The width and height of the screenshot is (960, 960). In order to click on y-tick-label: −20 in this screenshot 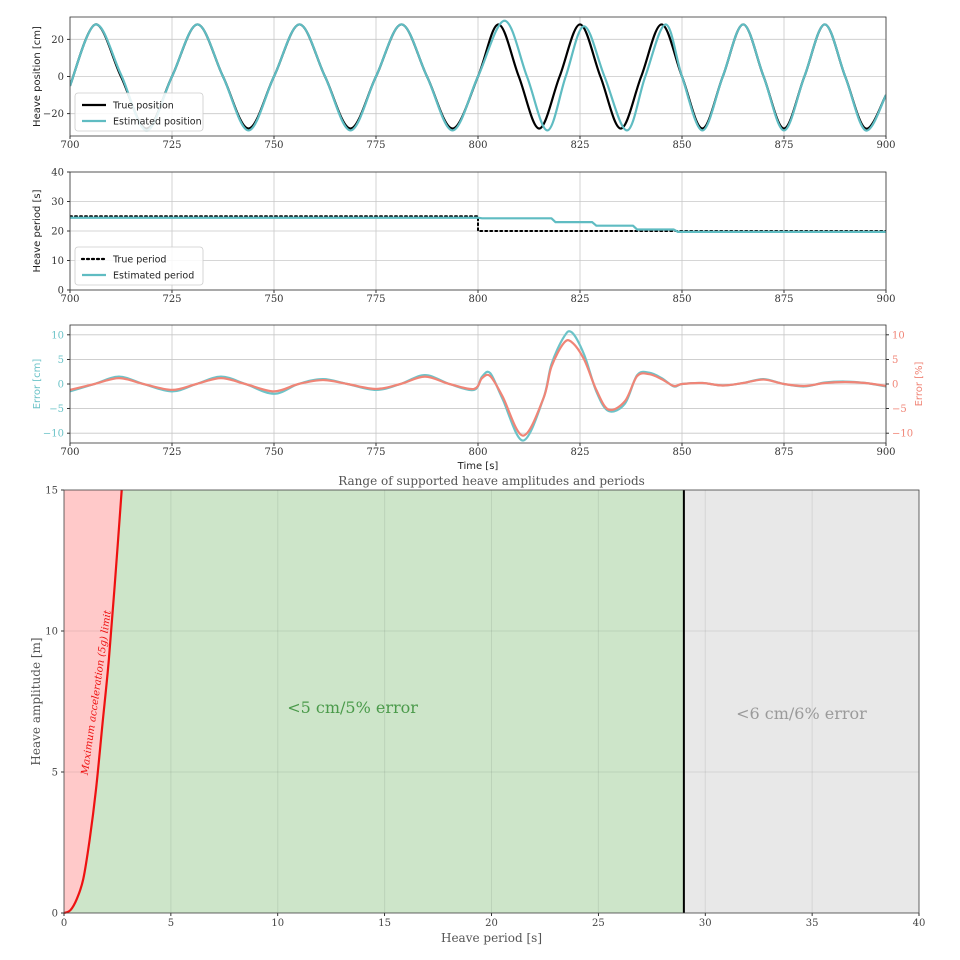, I will do `click(53, 114)`.